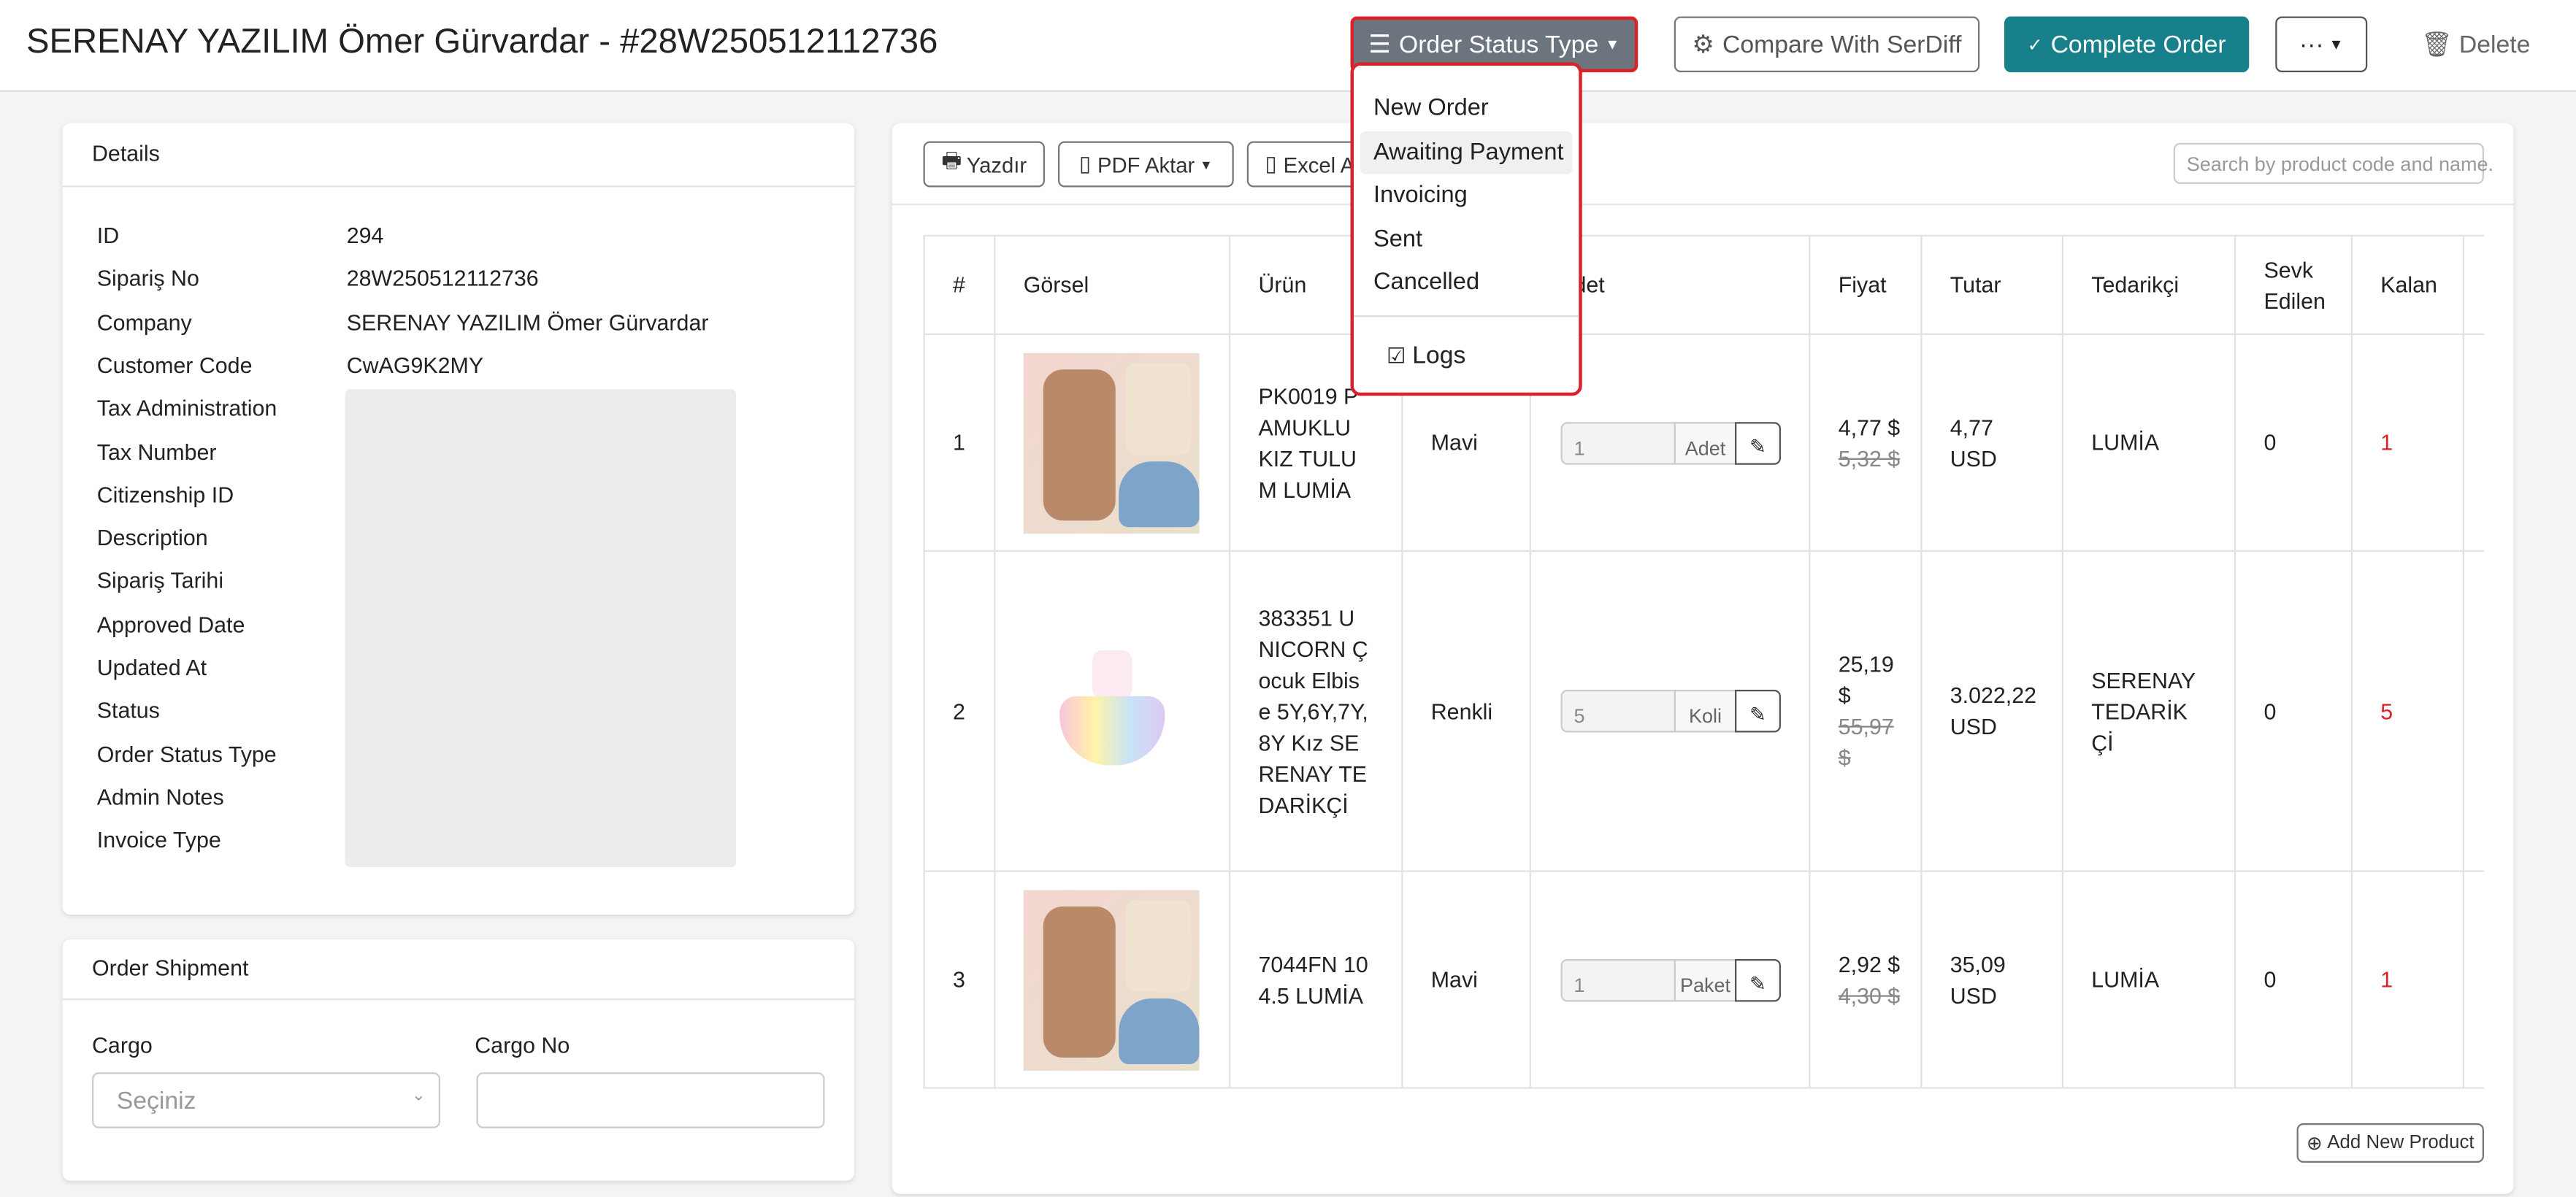 This screenshot has height=1197, width=2576. What do you see at coordinates (522, 1045) in the screenshot?
I see `cargo-no-label: Cargo No` at bounding box center [522, 1045].